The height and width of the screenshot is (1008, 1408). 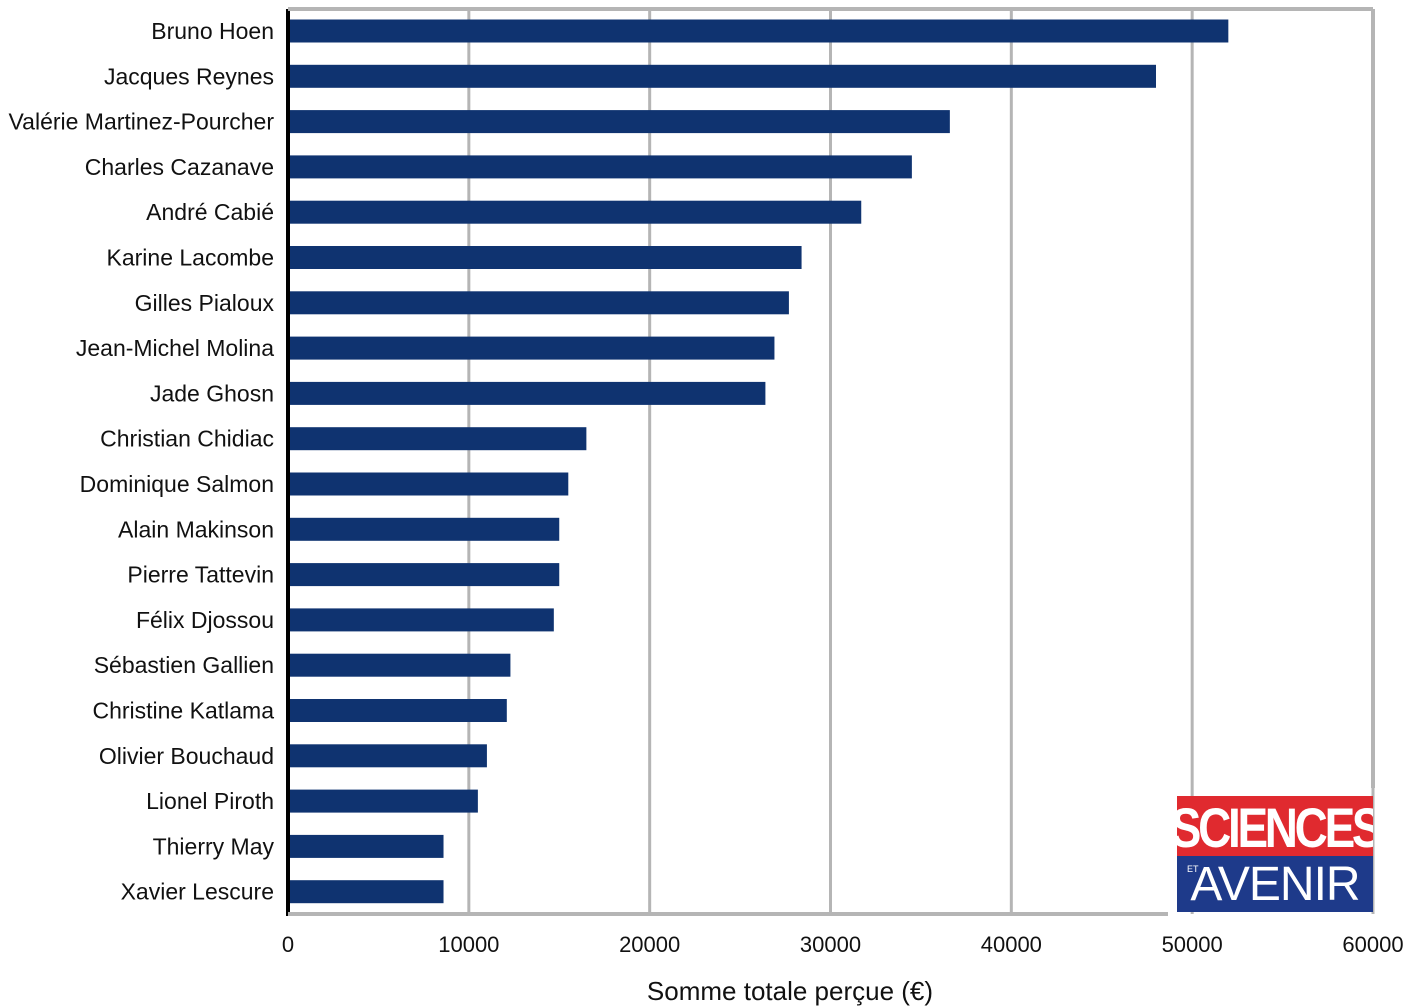 I want to click on category-label-5: André Cabié, so click(x=210, y=212).